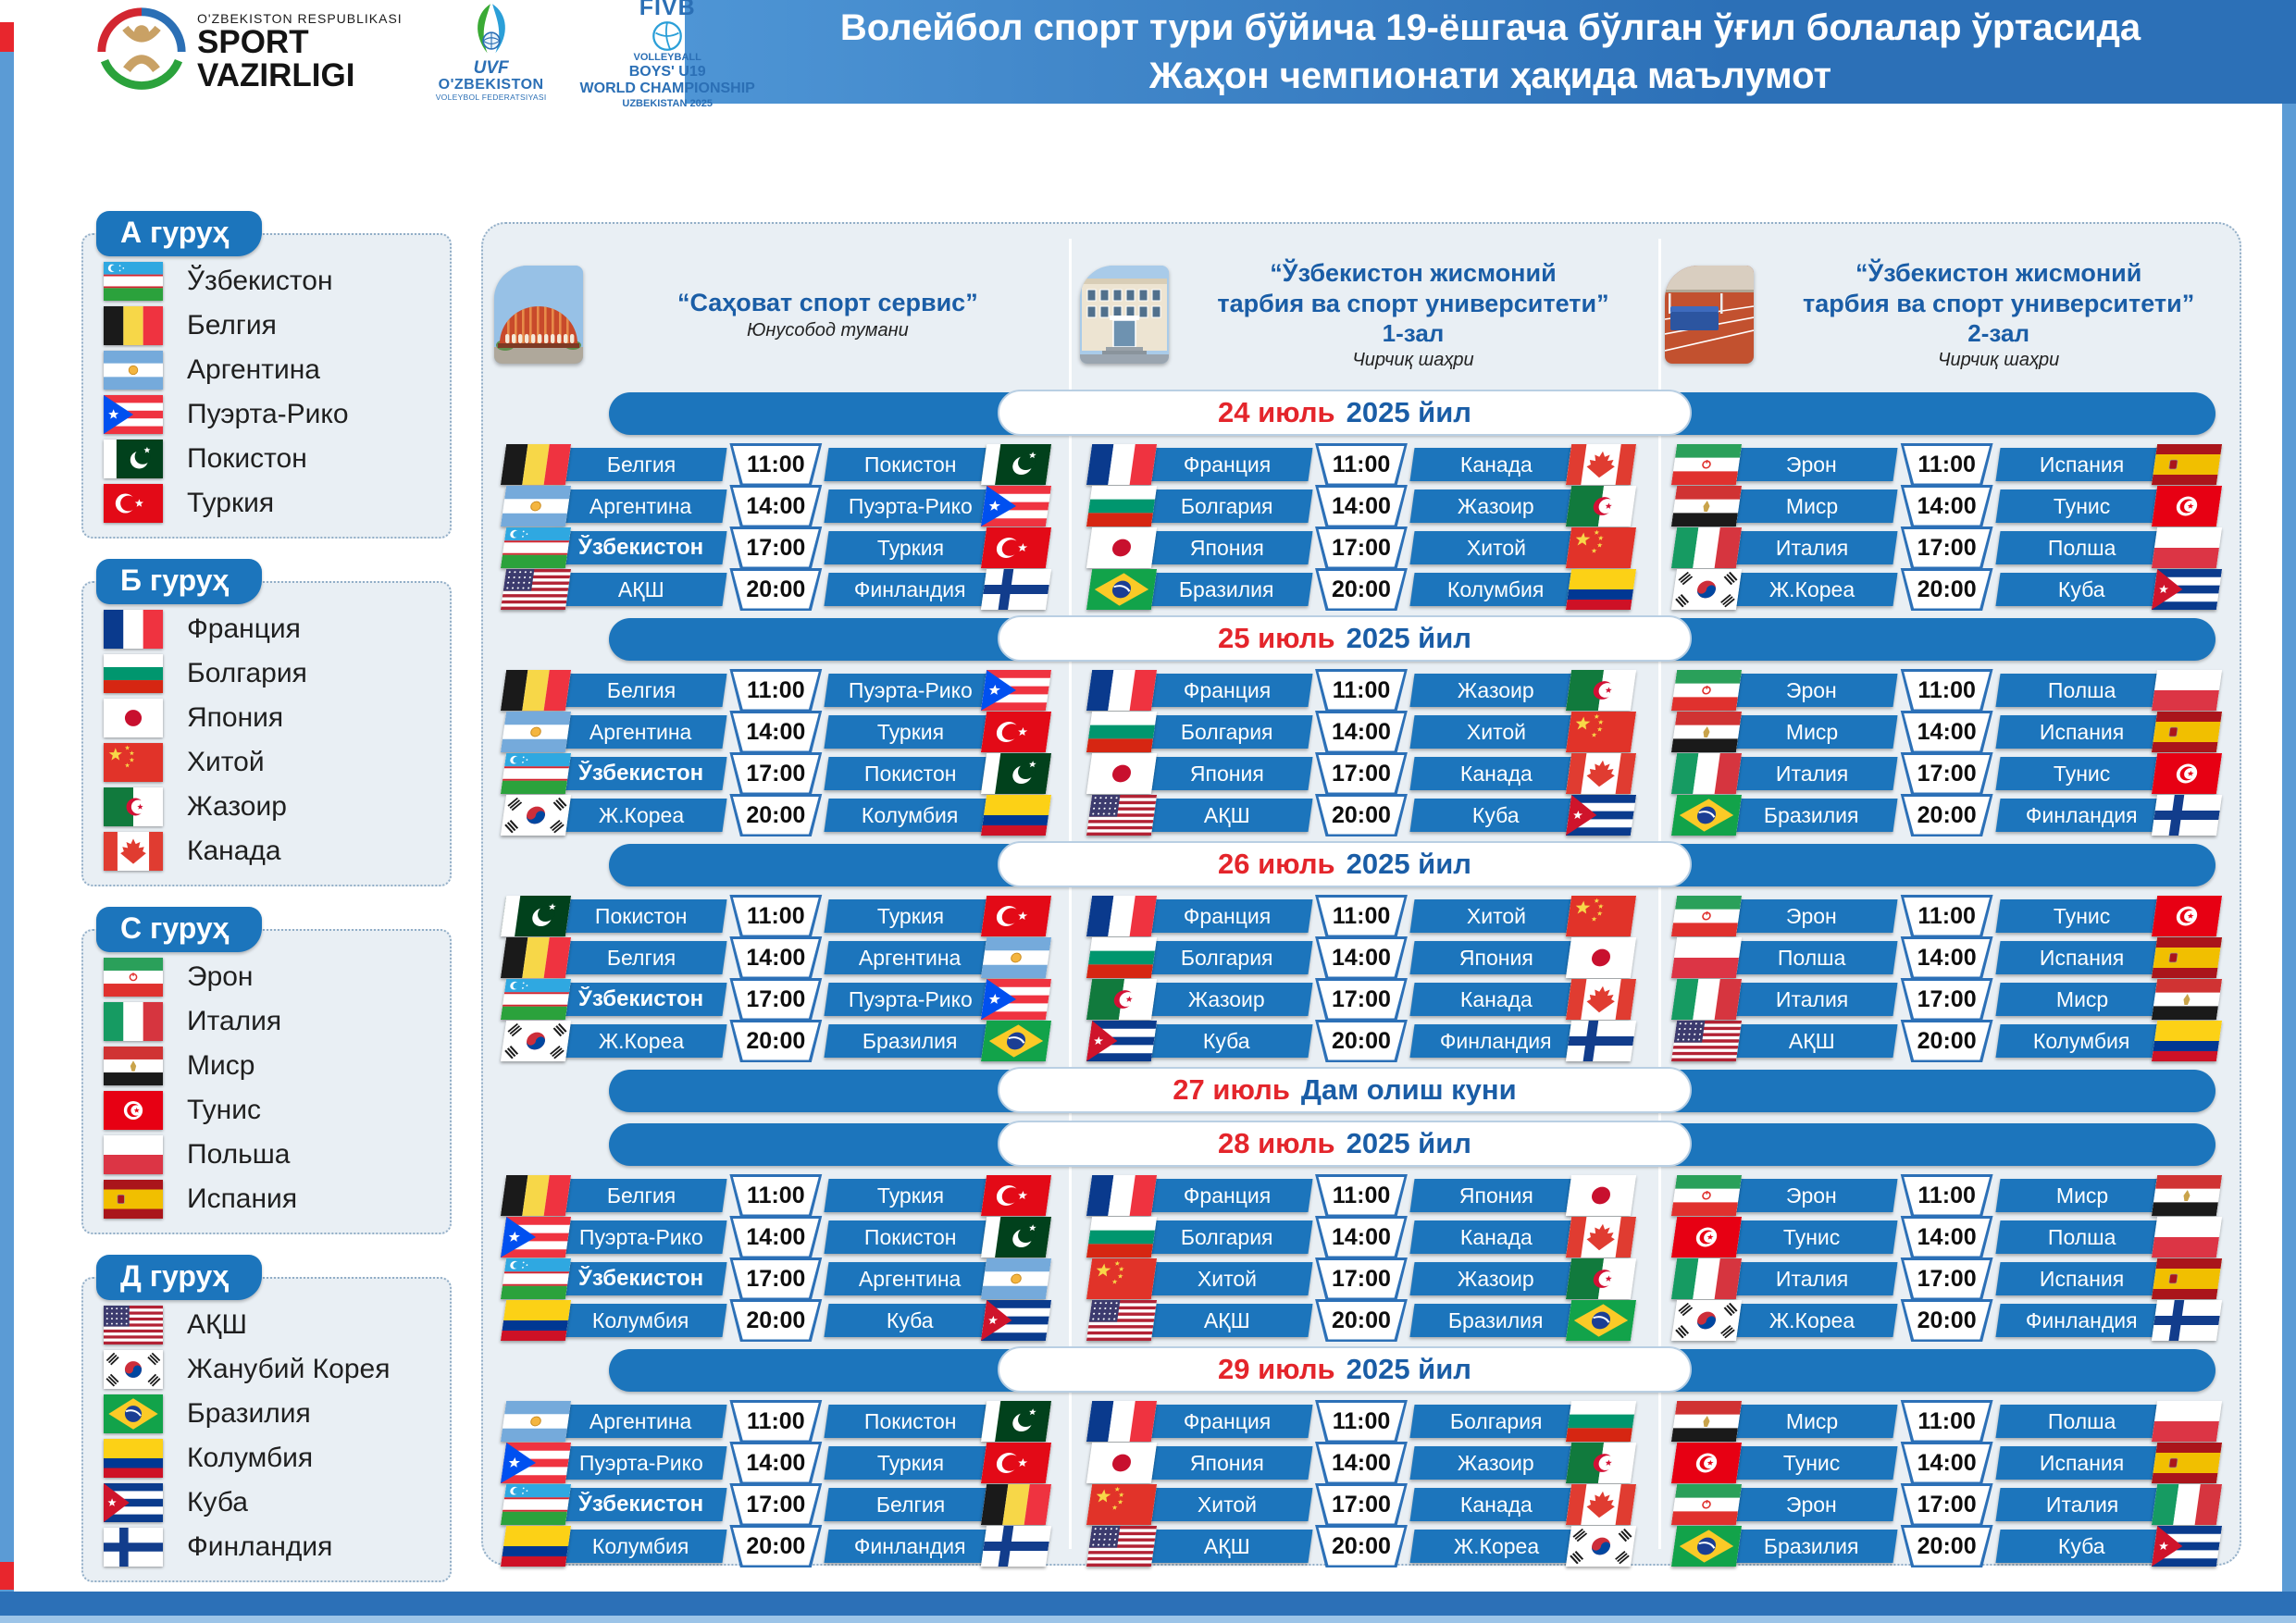  What do you see at coordinates (134, 1547) in the screenshot?
I see `flag-fi-icon` at bounding box center [134, 1547].